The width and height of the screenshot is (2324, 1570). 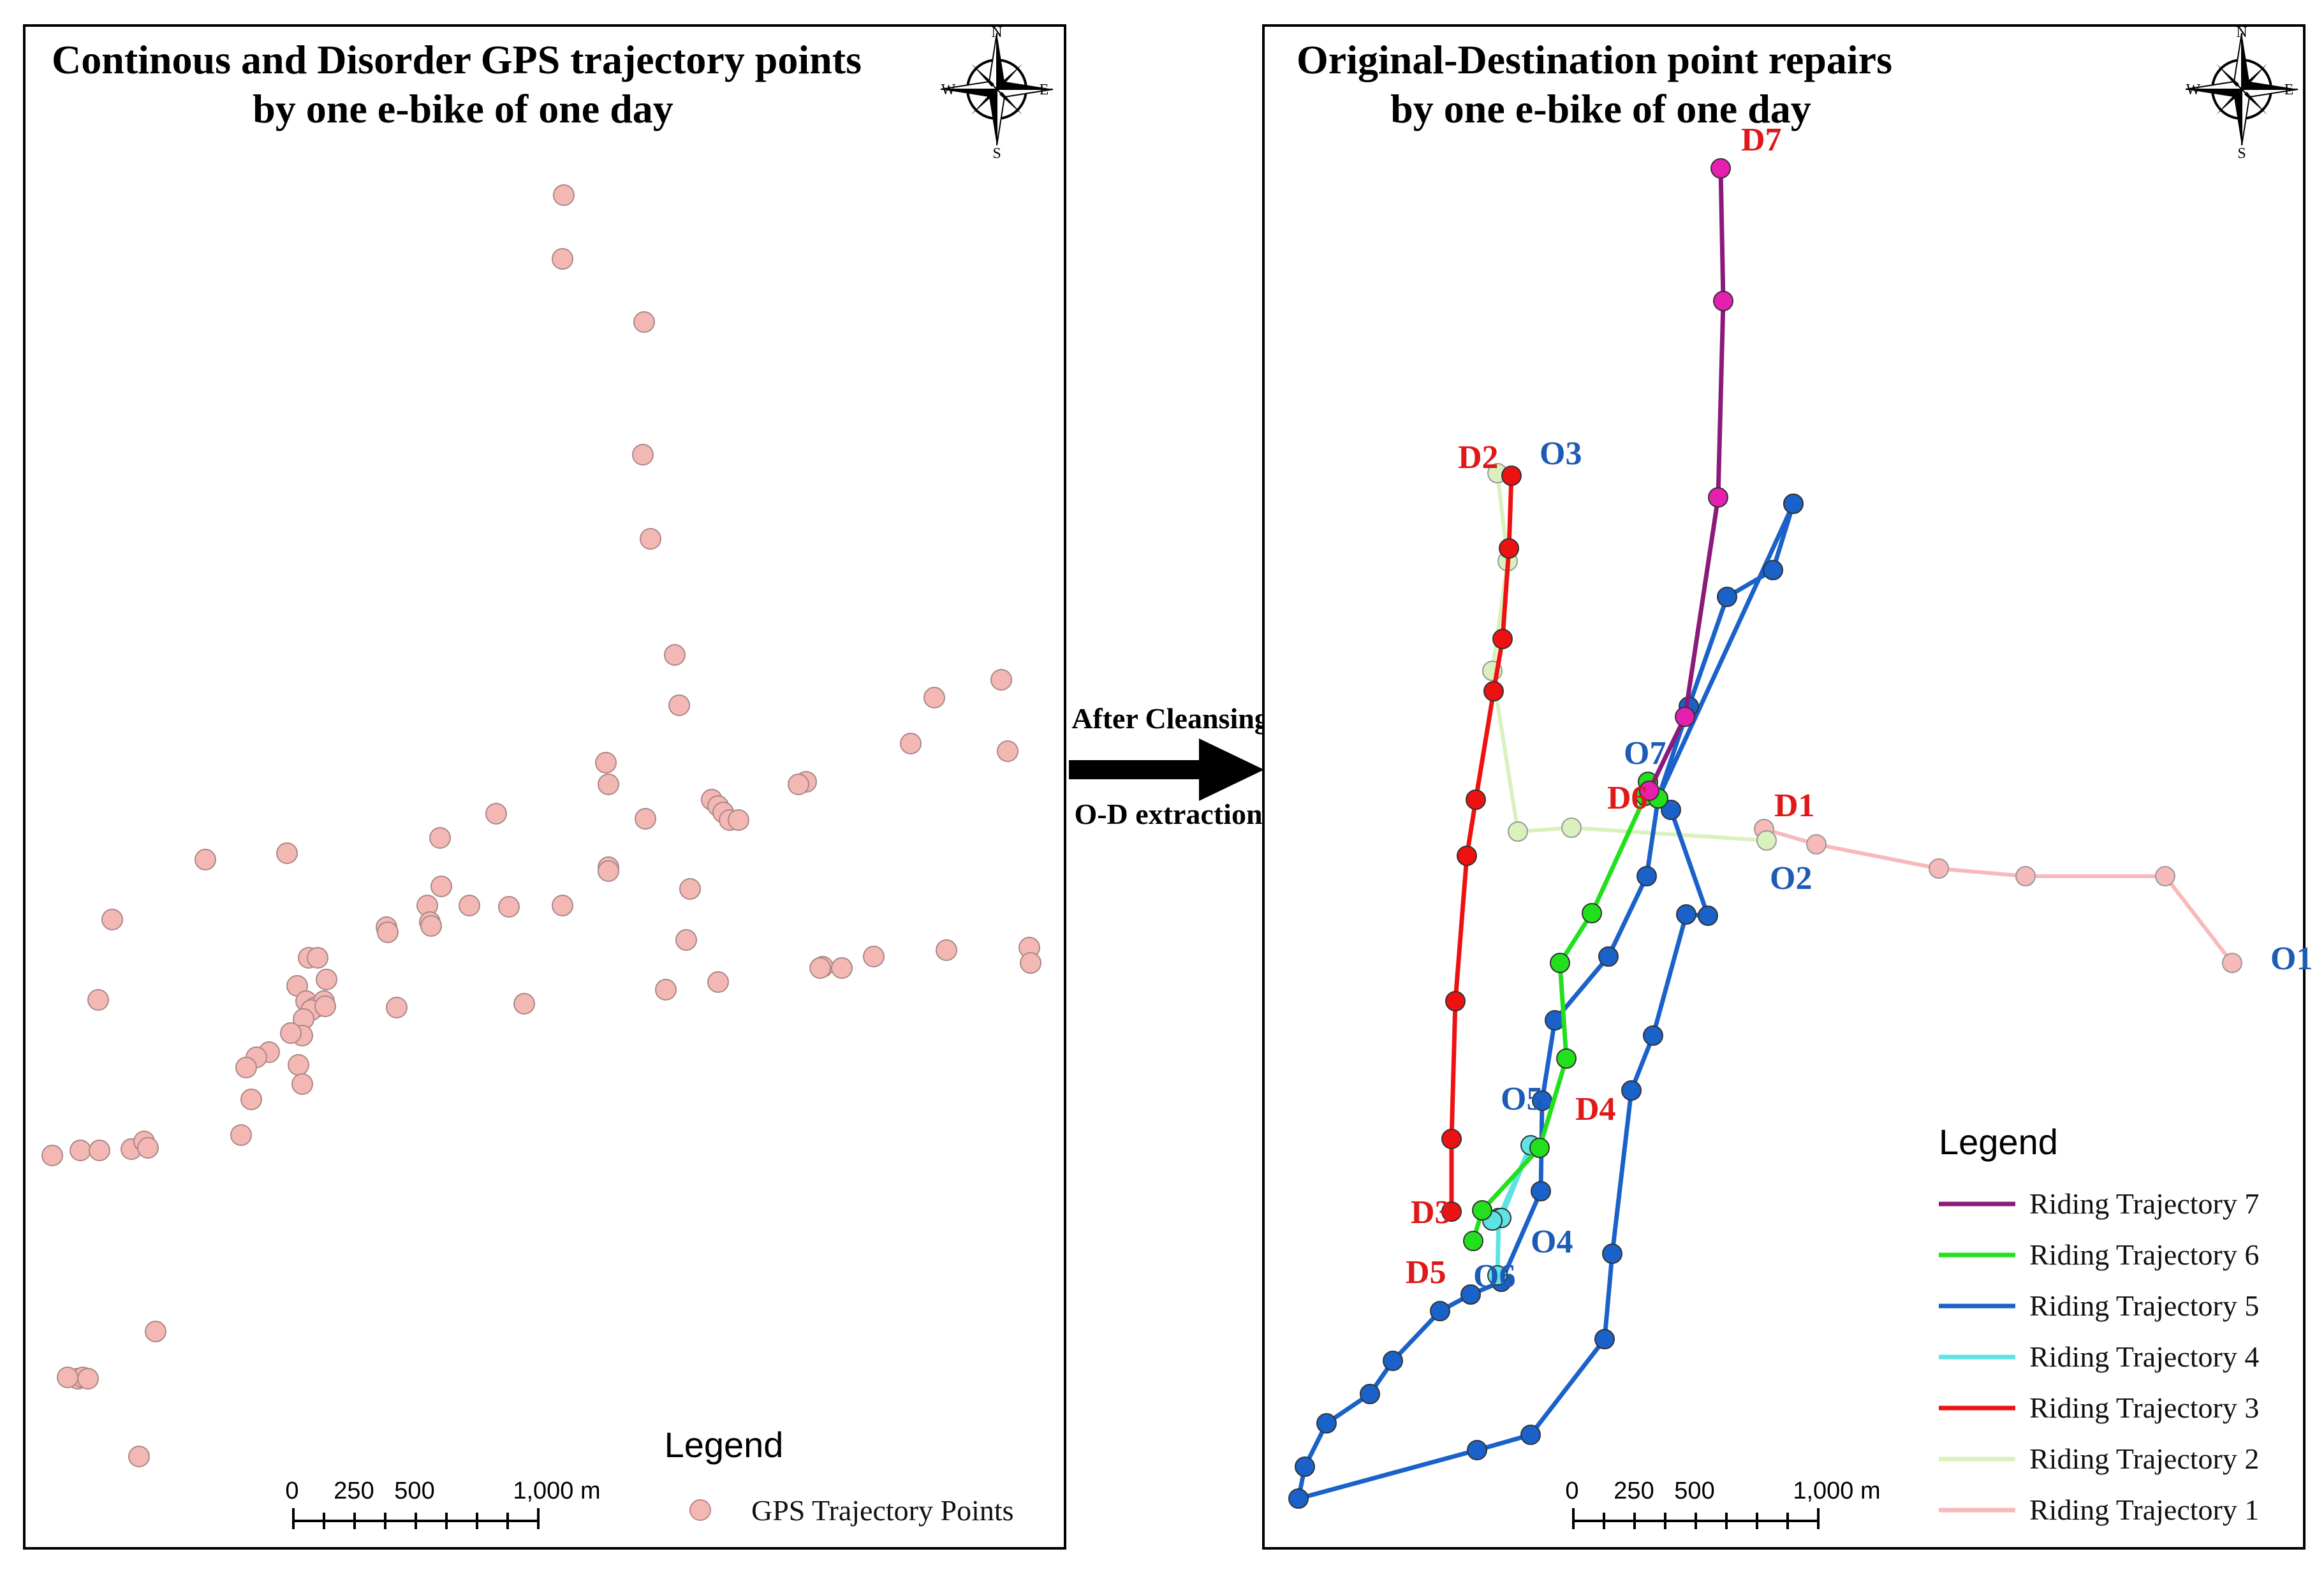 I want to click on arrow-label-top: After Cleansing, so click(x=1170, y=718).